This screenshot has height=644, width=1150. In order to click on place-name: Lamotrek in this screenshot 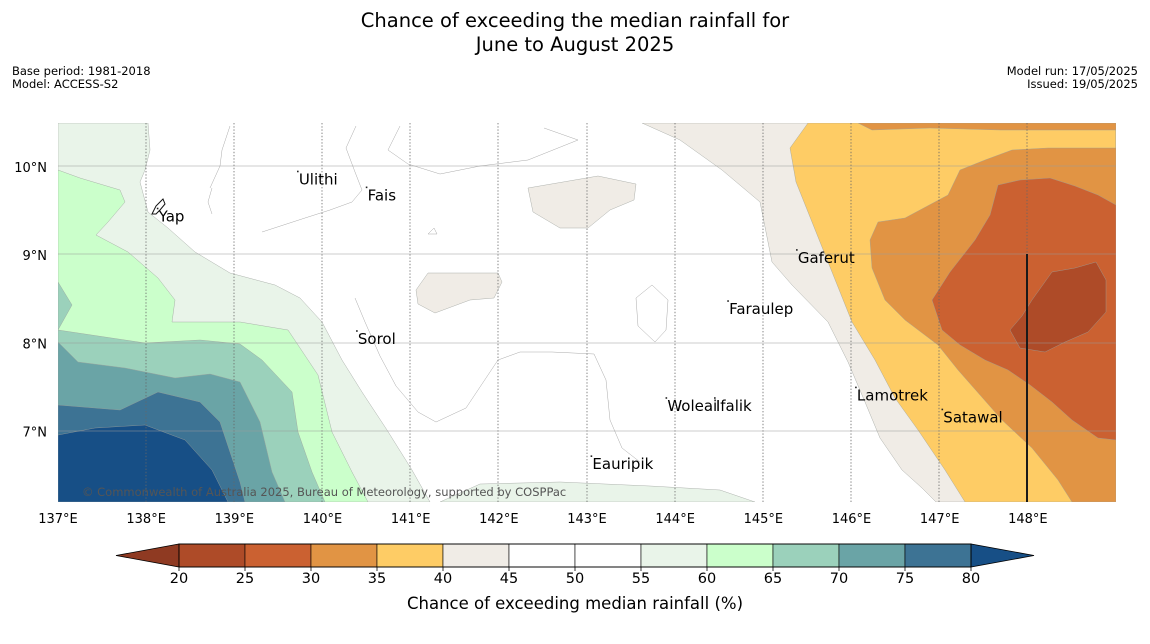, I will do `click(892, 395)`.